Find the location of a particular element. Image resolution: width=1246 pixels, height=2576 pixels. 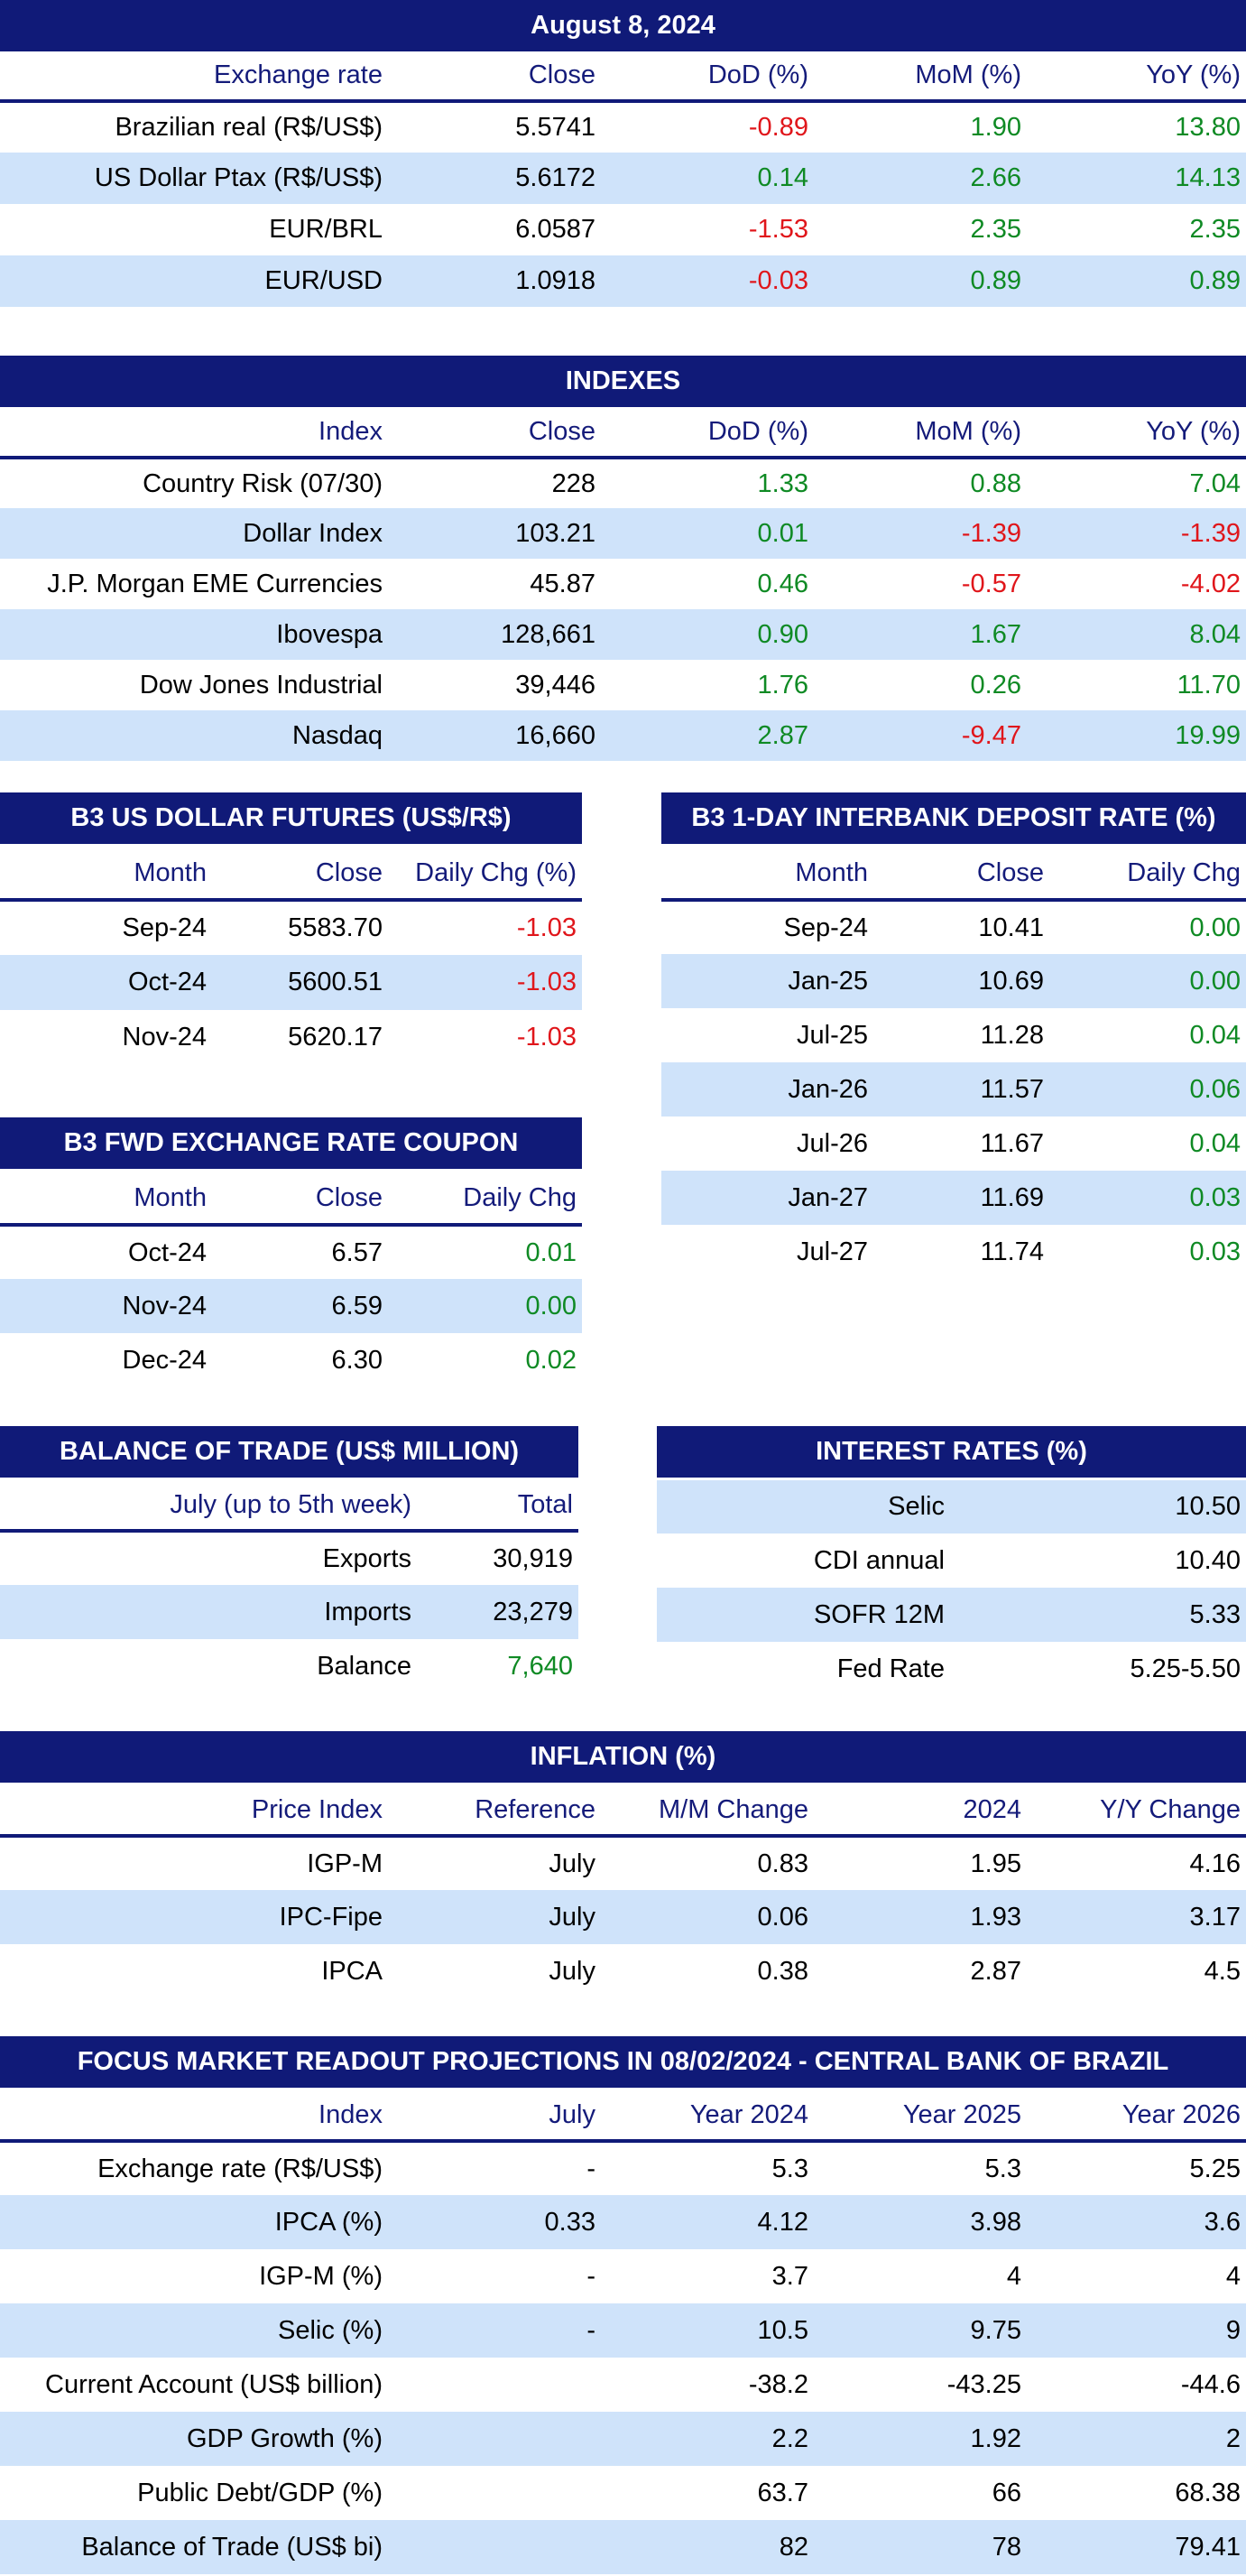

table-row: Jan-27 11.69 0.03 is located at coordinates (953, 1198).